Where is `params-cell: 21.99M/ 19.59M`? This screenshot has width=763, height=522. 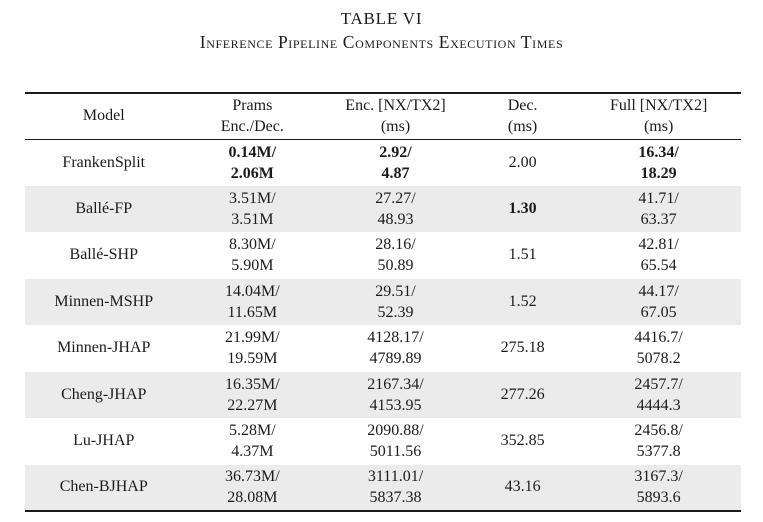 params-cell: 21.99M/ 19.59M is located at coordinates (253, 348).